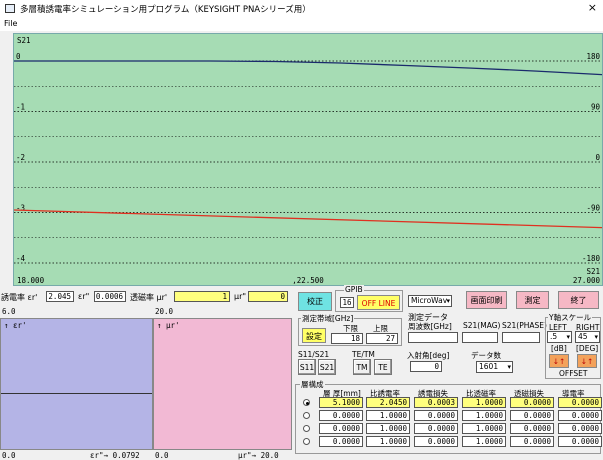  What do you see at coordinates (15, 325) in the screenshot?
I see `epsilon-axis-label: ↑ εr'` at bounding box center [15, 325].